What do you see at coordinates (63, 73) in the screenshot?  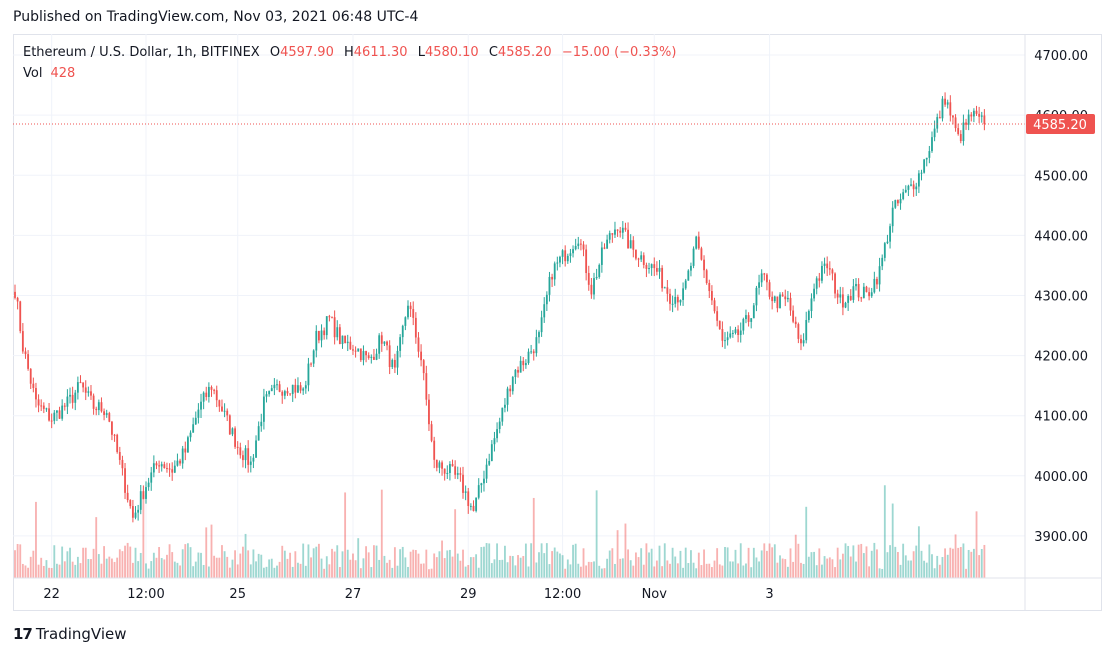 I see `volume-value: 428` at bounding box center [63, 73].